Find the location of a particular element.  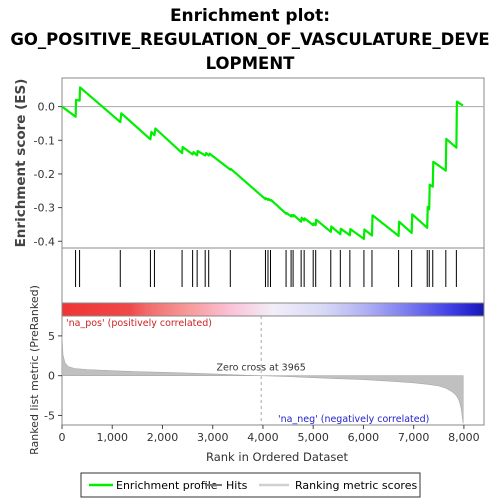

metric-y-tick-label: 5 is located at coordinates (51, 336).